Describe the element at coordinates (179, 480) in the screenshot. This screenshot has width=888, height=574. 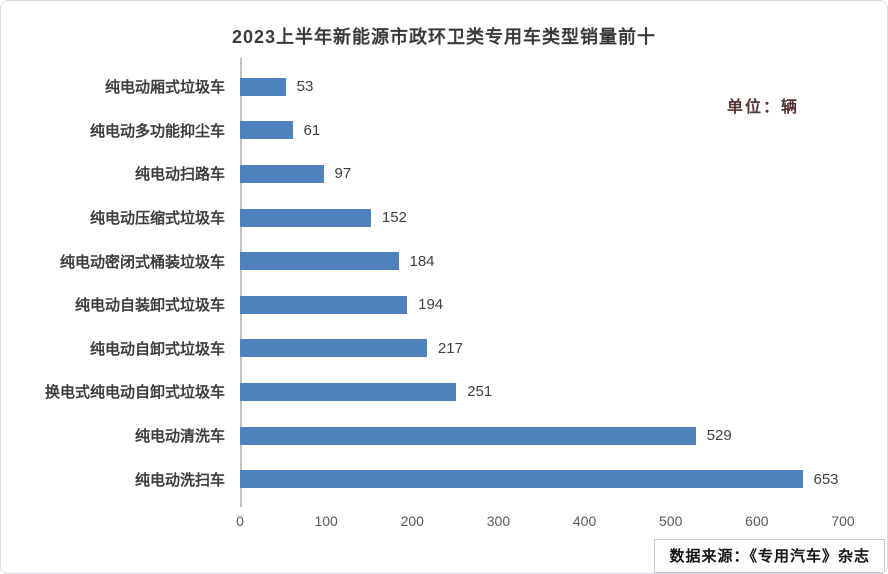
I see `category-label: 纯电动洗扫车` at that location.